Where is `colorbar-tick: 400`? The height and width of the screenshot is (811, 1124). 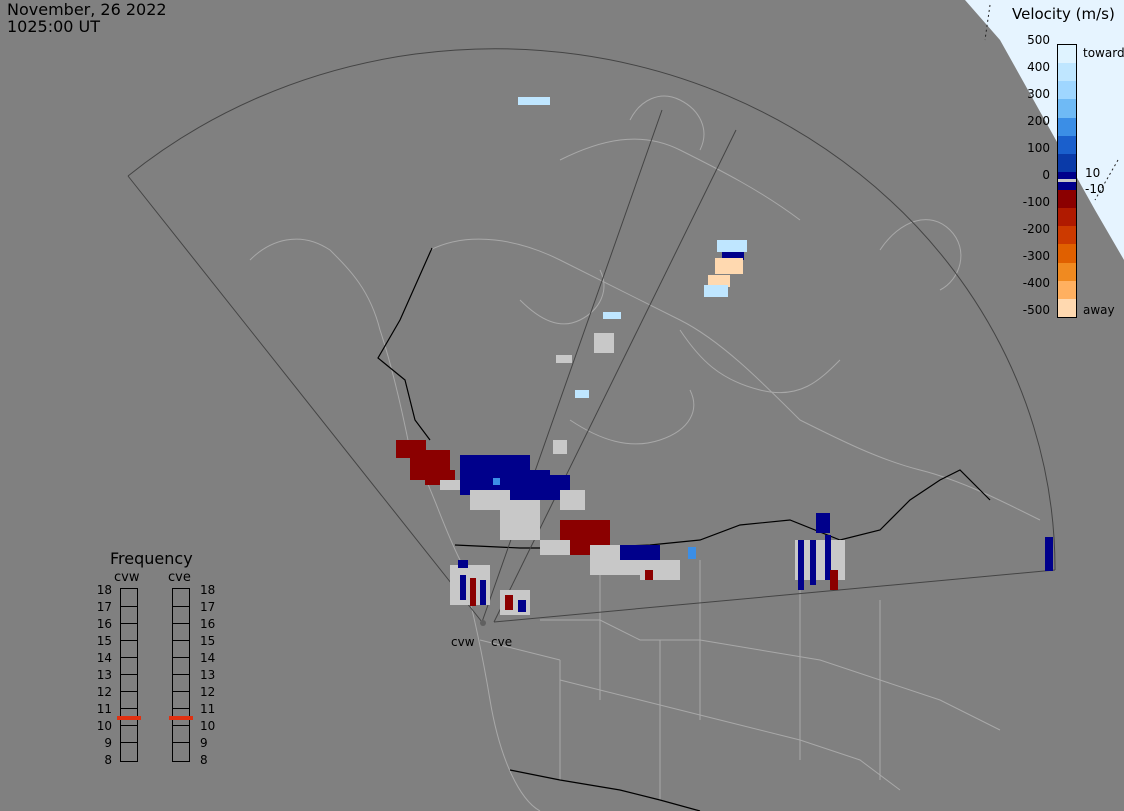
colorbar-tick: 400 is located at coordinates (1038, 67).